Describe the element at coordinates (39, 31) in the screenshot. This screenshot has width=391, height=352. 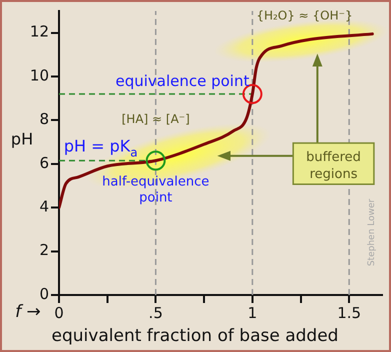
I see `y-tick-label: 12` at that location.